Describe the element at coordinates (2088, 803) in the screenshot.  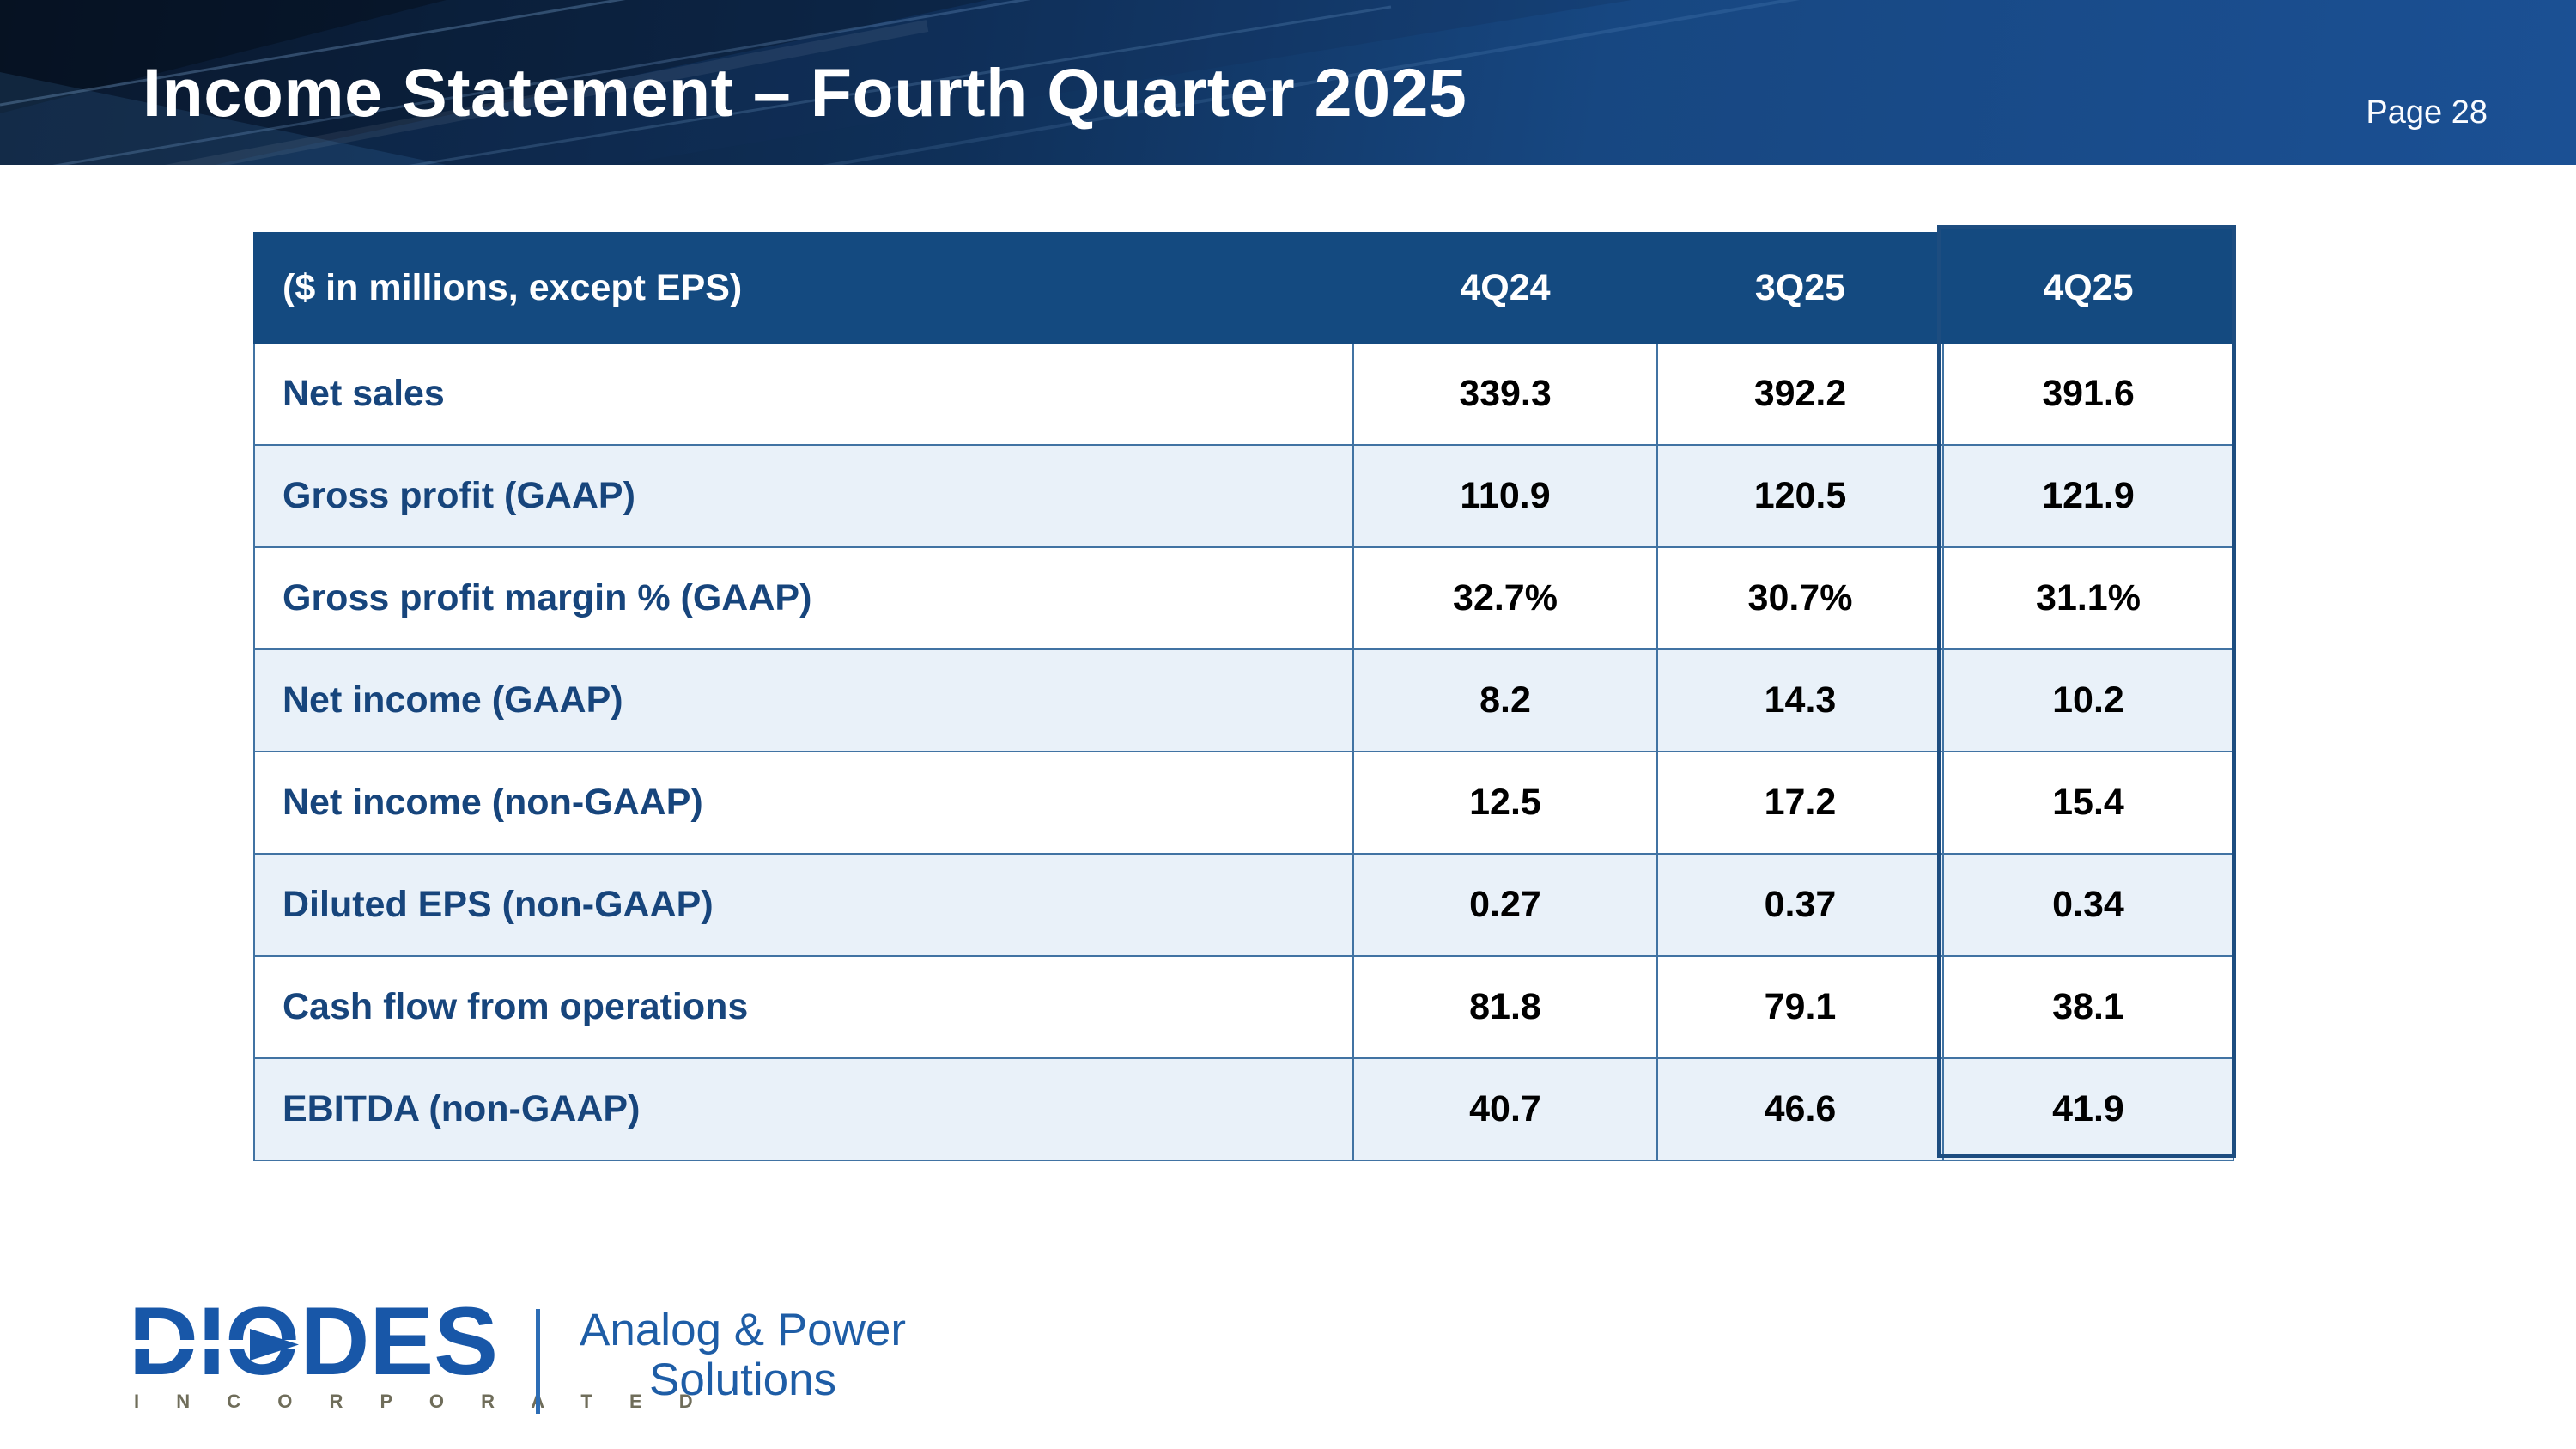
I see `cell-value: 15.4` at that location.